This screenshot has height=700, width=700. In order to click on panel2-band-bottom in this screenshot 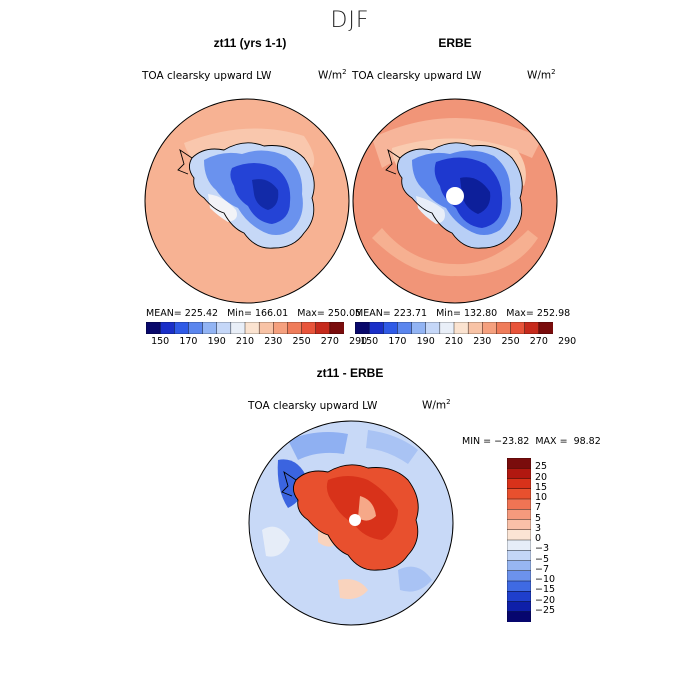, I will do `click(455, 252)`.